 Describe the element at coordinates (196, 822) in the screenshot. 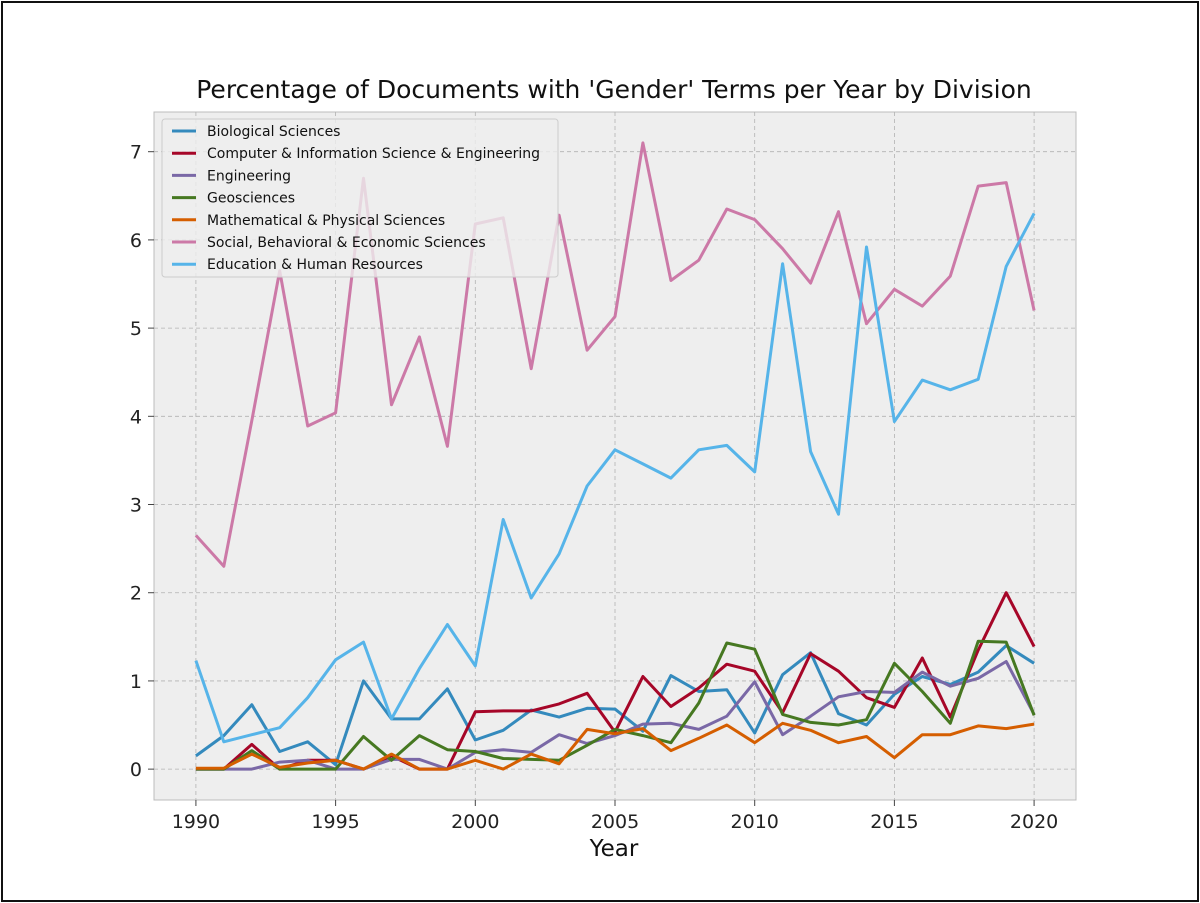

I see `x-tick-label: 1990` at that location.